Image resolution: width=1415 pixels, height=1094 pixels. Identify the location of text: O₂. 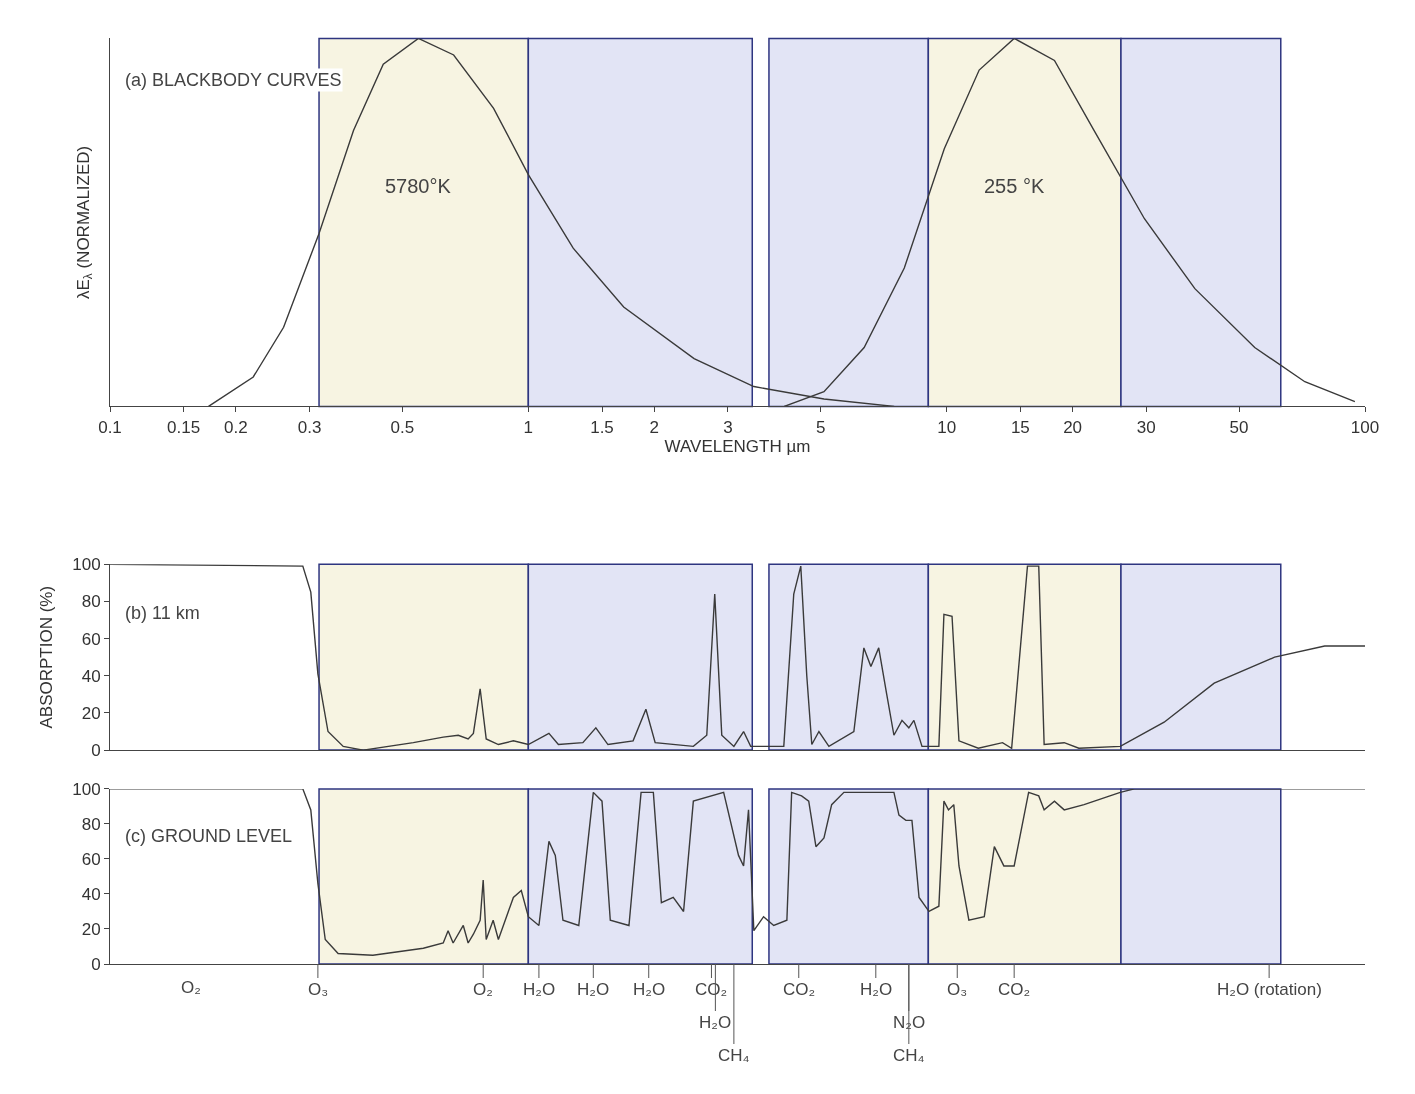
(191, 987).